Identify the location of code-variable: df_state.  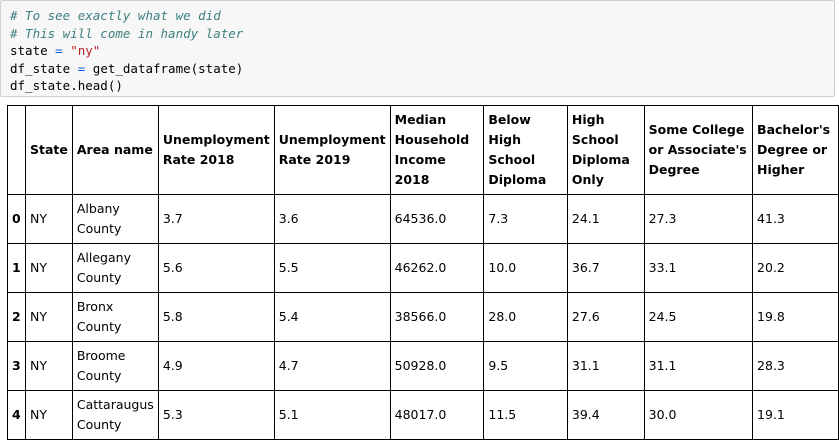
(40, 68).